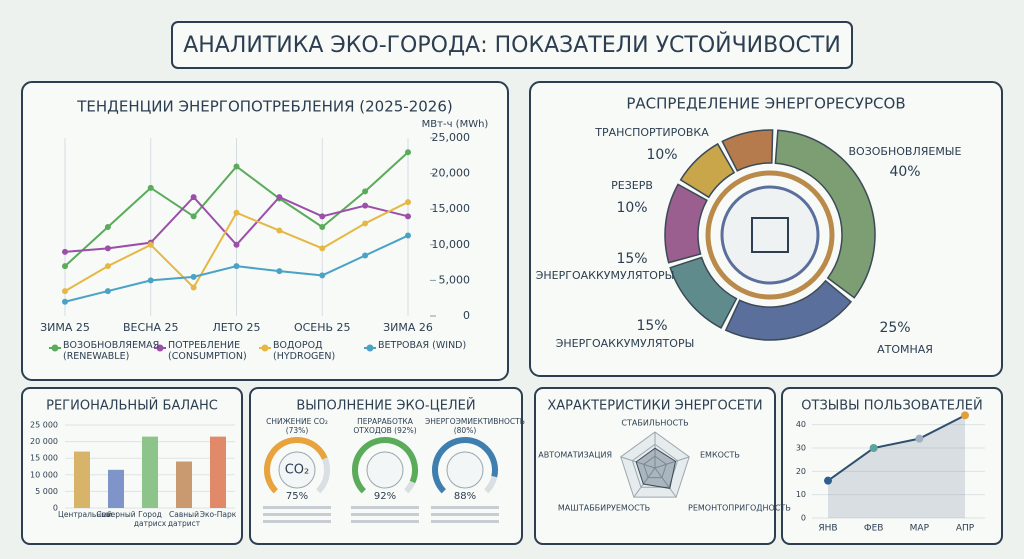 This screenshot has height=559, width=1024. I want to click on gauge-arc, so click(385, 465).